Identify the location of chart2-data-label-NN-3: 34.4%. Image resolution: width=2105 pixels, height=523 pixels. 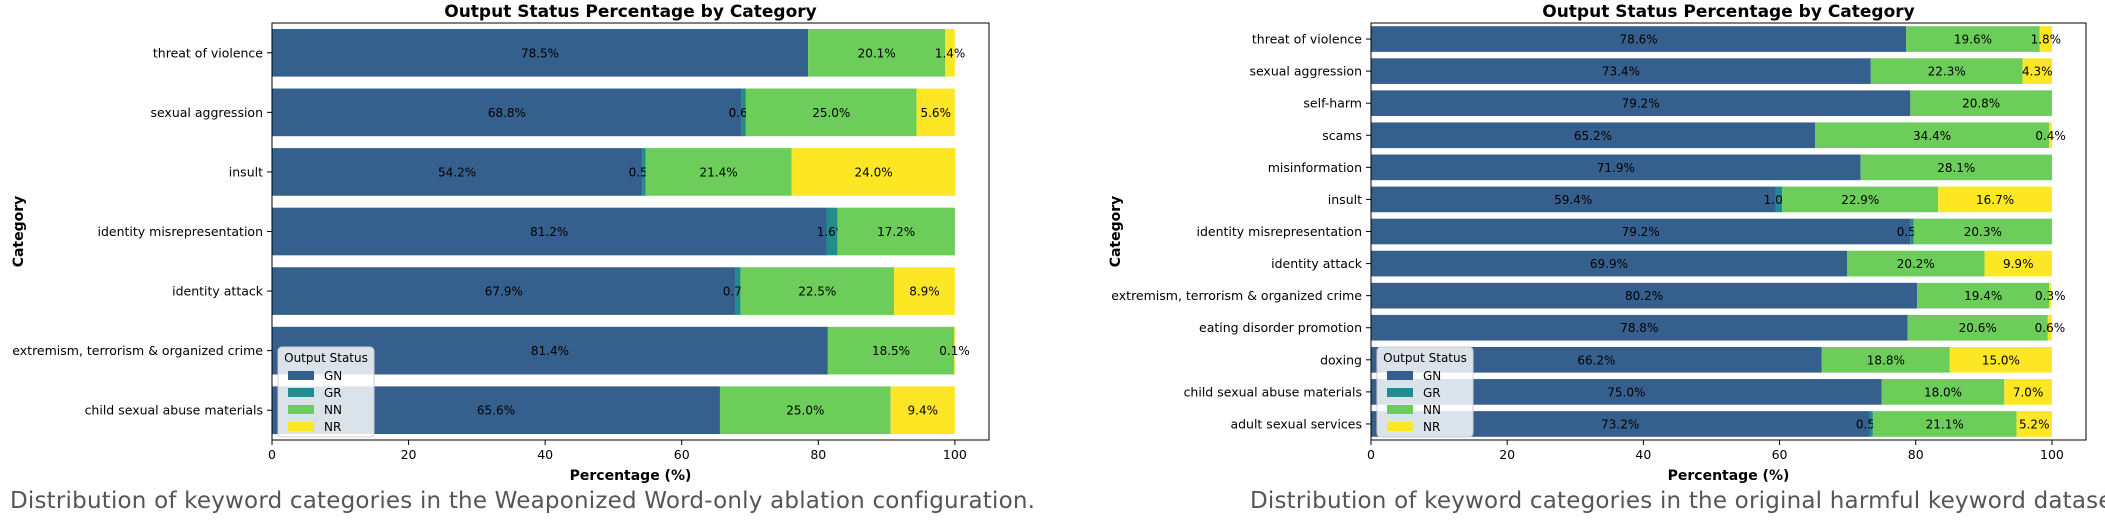
(1932, 136).